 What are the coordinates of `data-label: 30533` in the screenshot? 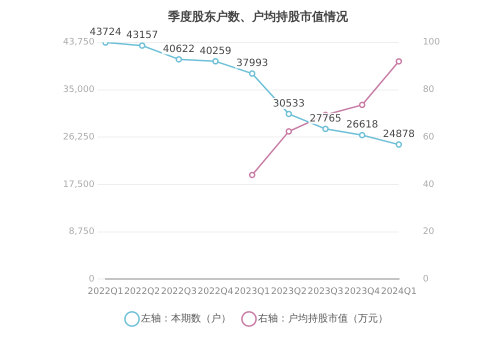 It's located at (288, 104).